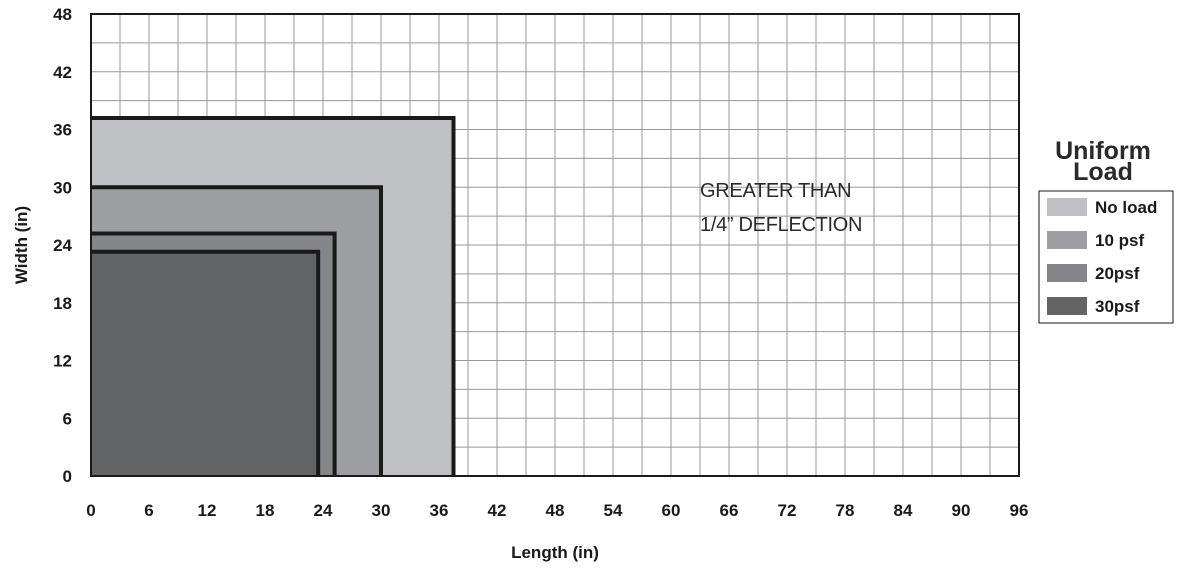 This screenshot has height=569, width=1177. I want to click on legend: Uniform Load No load 10 psf 20psf 30psf, so click(1106, 230).